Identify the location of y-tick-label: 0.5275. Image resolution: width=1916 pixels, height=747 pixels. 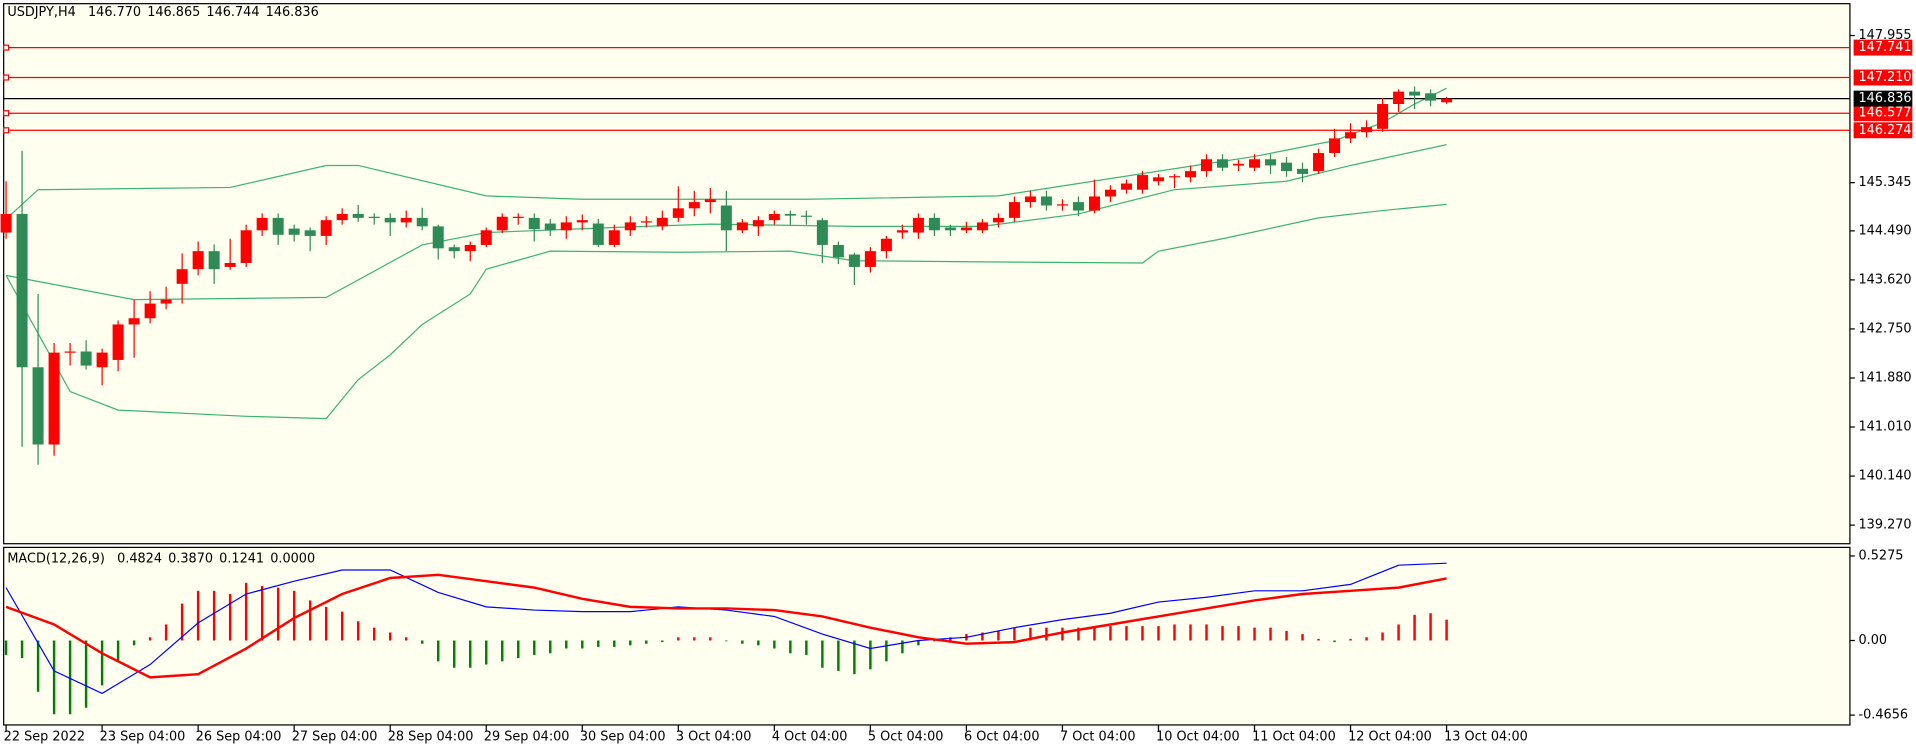
(1880, 555).